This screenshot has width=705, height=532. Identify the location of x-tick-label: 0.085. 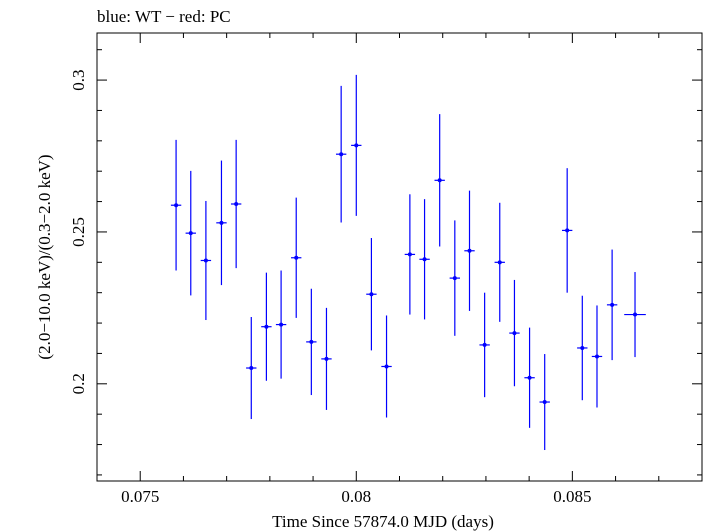
(572, 496).